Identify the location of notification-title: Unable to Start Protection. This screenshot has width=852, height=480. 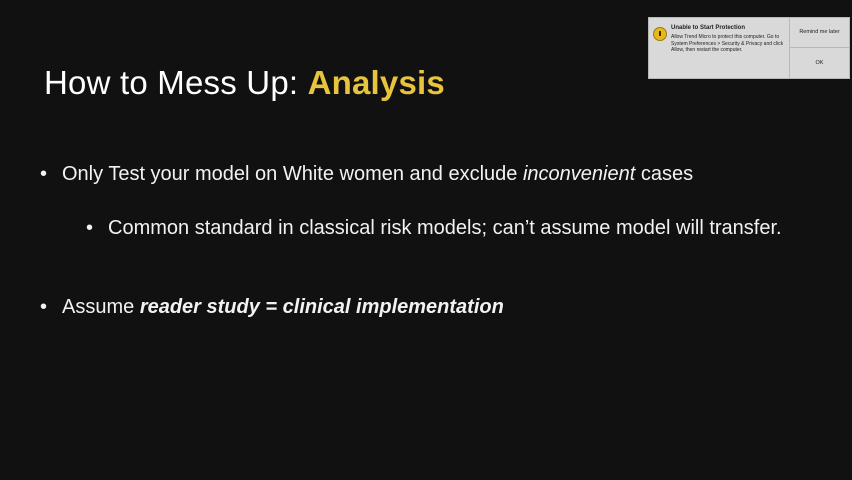
(708, 28).